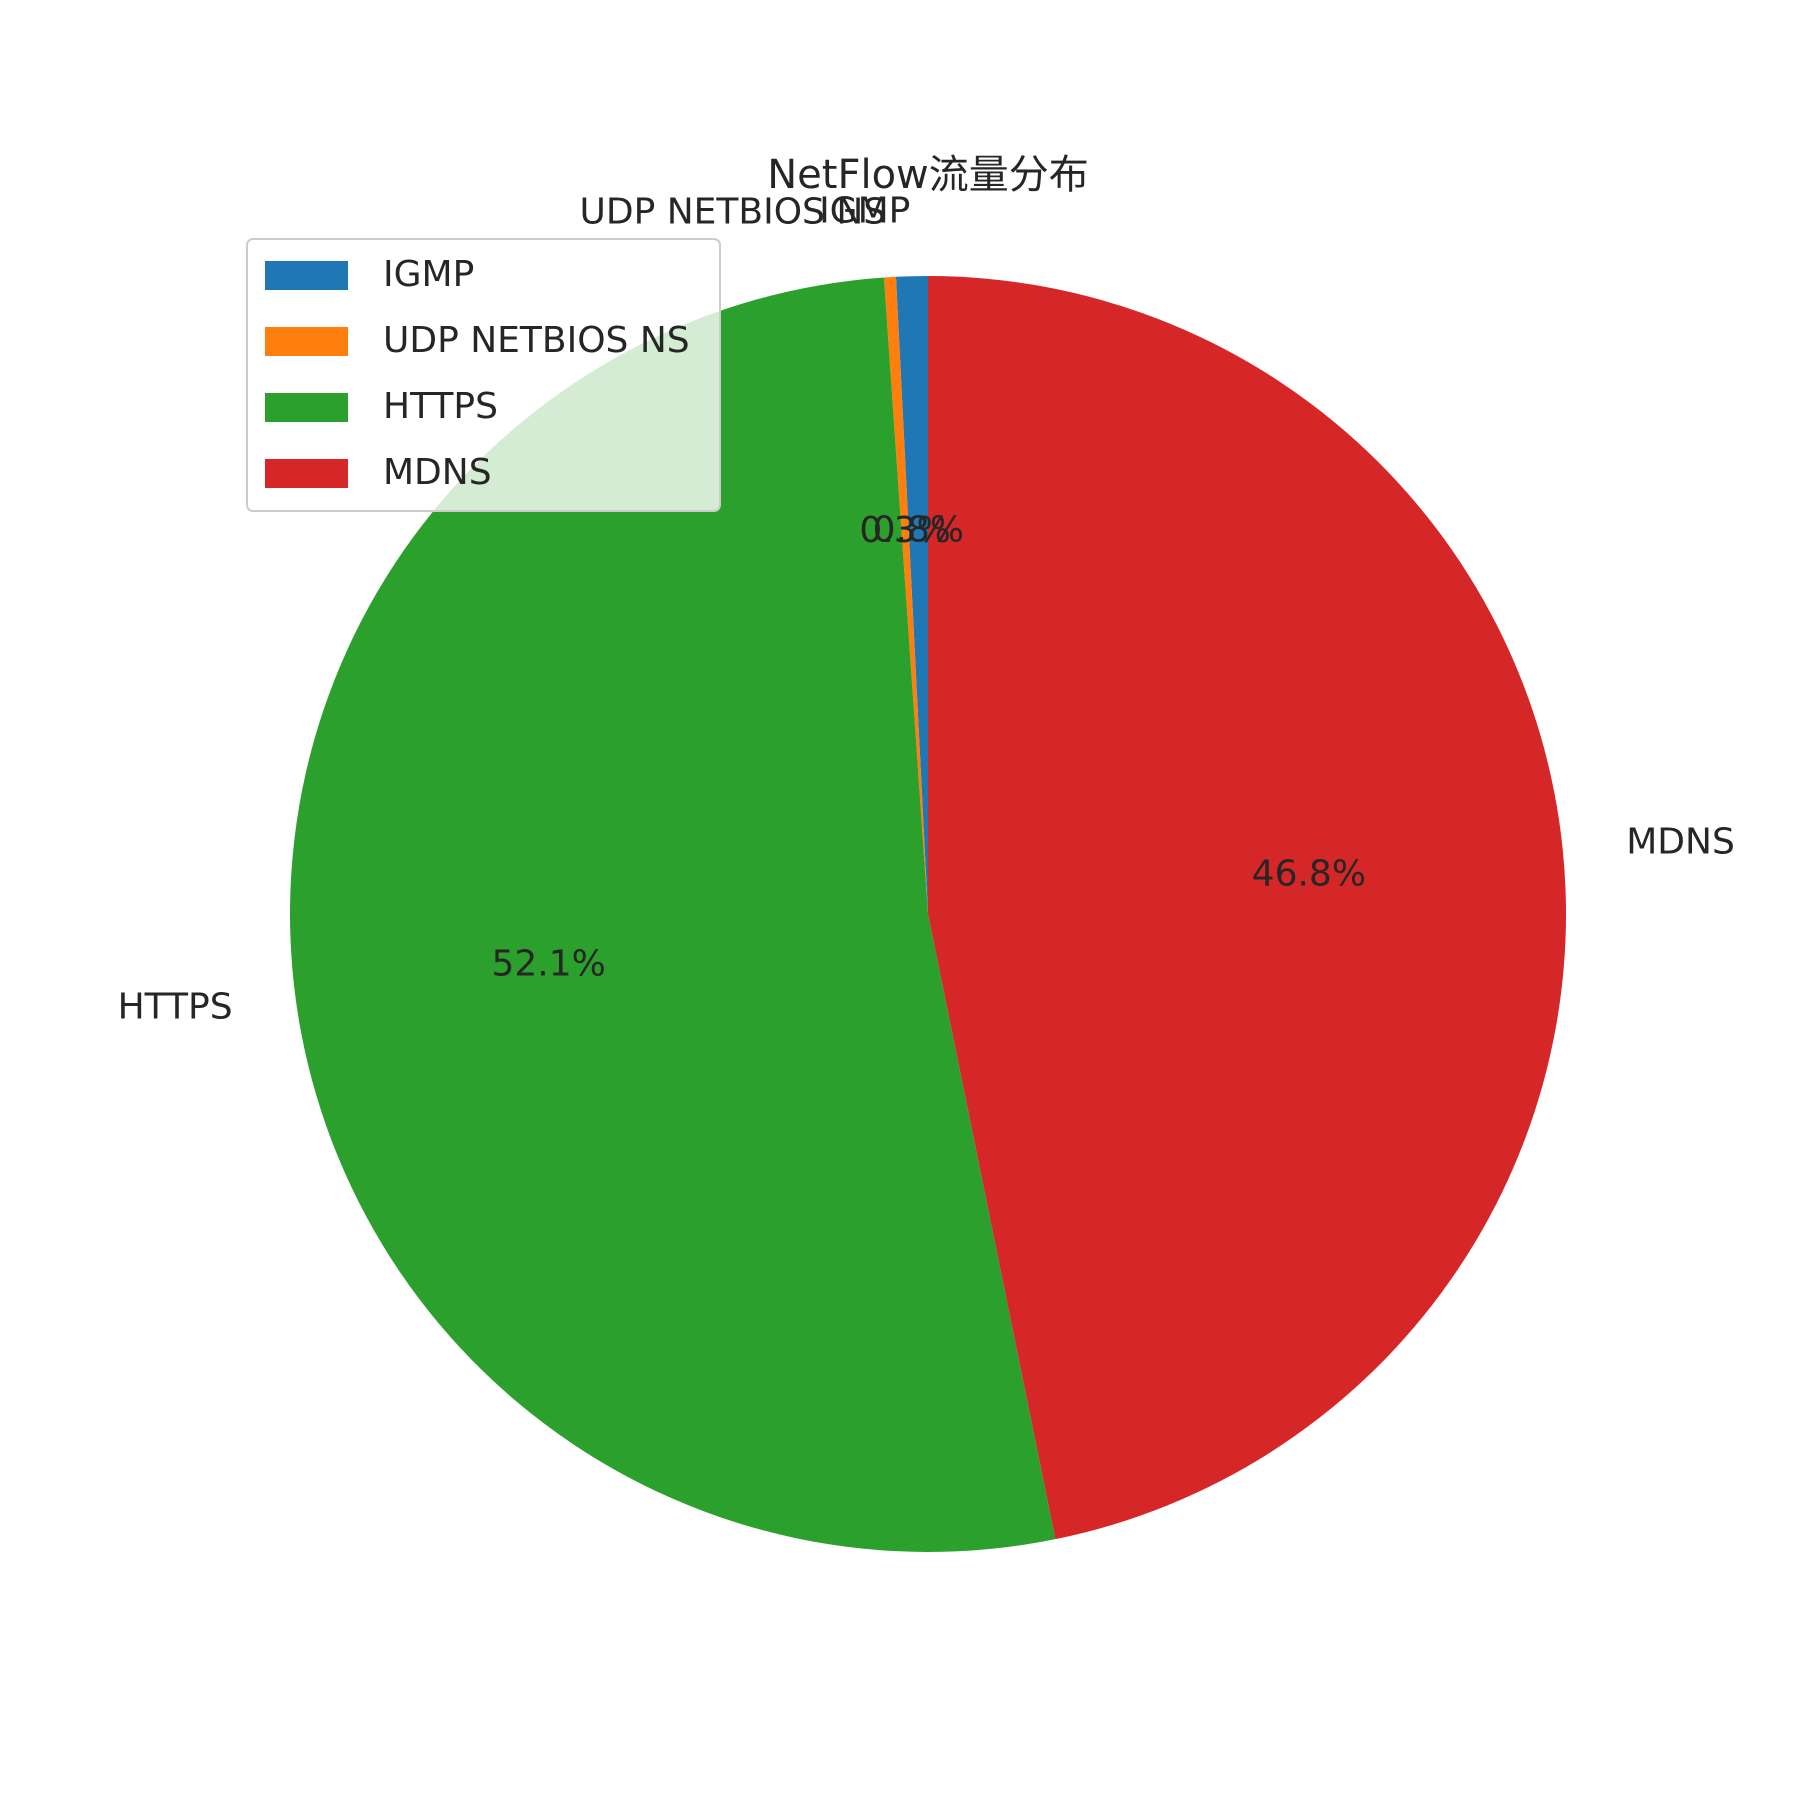 This screenshot has height=1800, width=1800. Describe the element at coordinates (428, 274) in the screenshot. I see `legend-label-igmp: IGMP` at that location.